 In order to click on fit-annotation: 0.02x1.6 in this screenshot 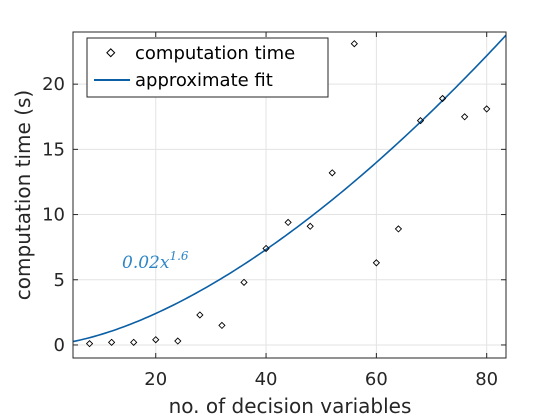, I will do `click(155, 261)`.